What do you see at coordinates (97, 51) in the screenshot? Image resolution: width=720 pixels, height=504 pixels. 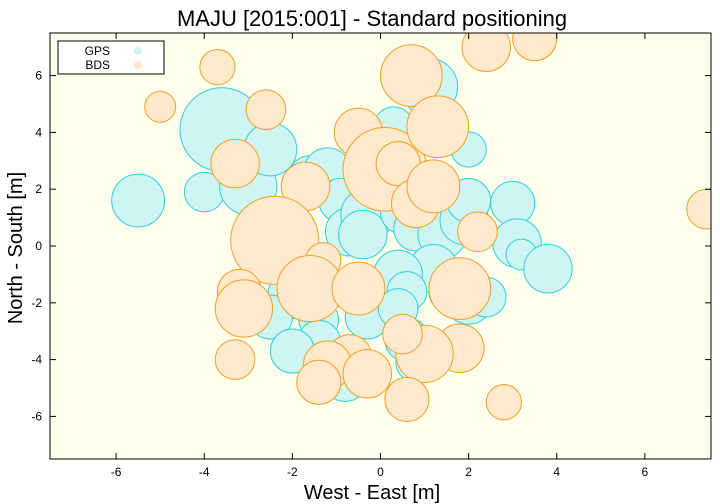 I see `legend-label-gps: GPS` at bounding box center [97, 51].